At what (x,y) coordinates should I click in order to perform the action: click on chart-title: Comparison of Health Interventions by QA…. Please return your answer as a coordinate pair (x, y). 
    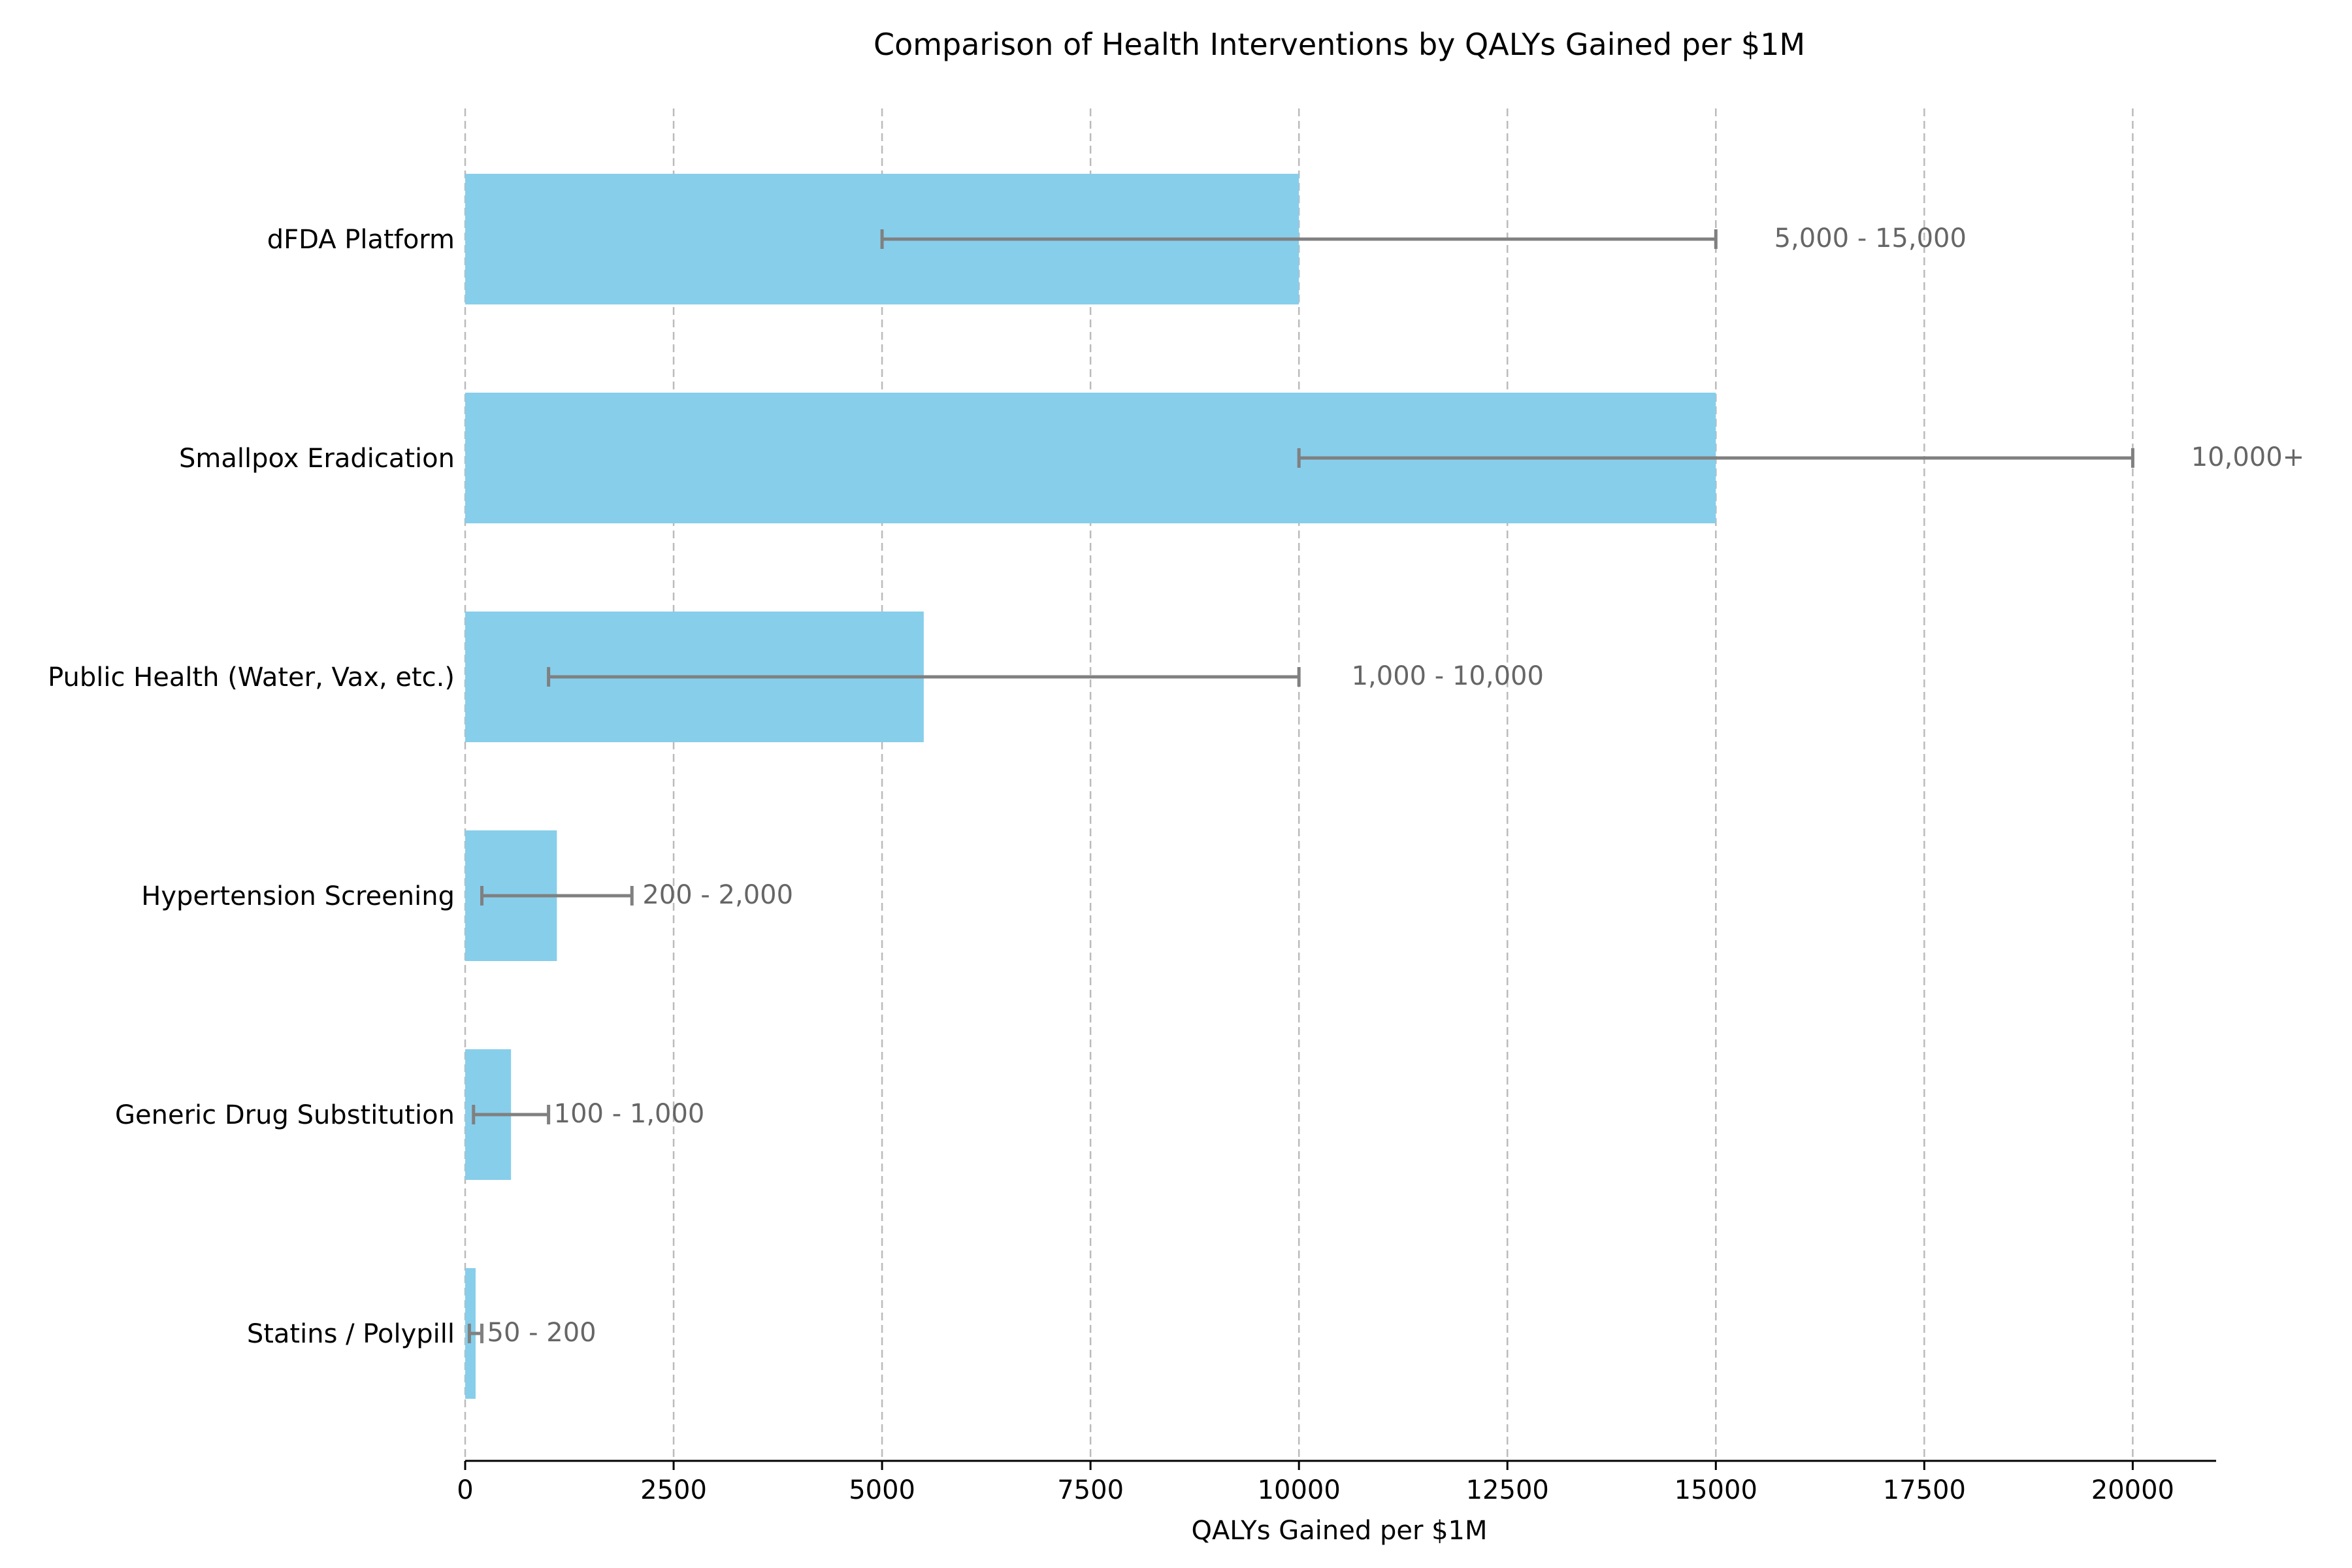
    Looking at the image, I should click on (1339, 44).